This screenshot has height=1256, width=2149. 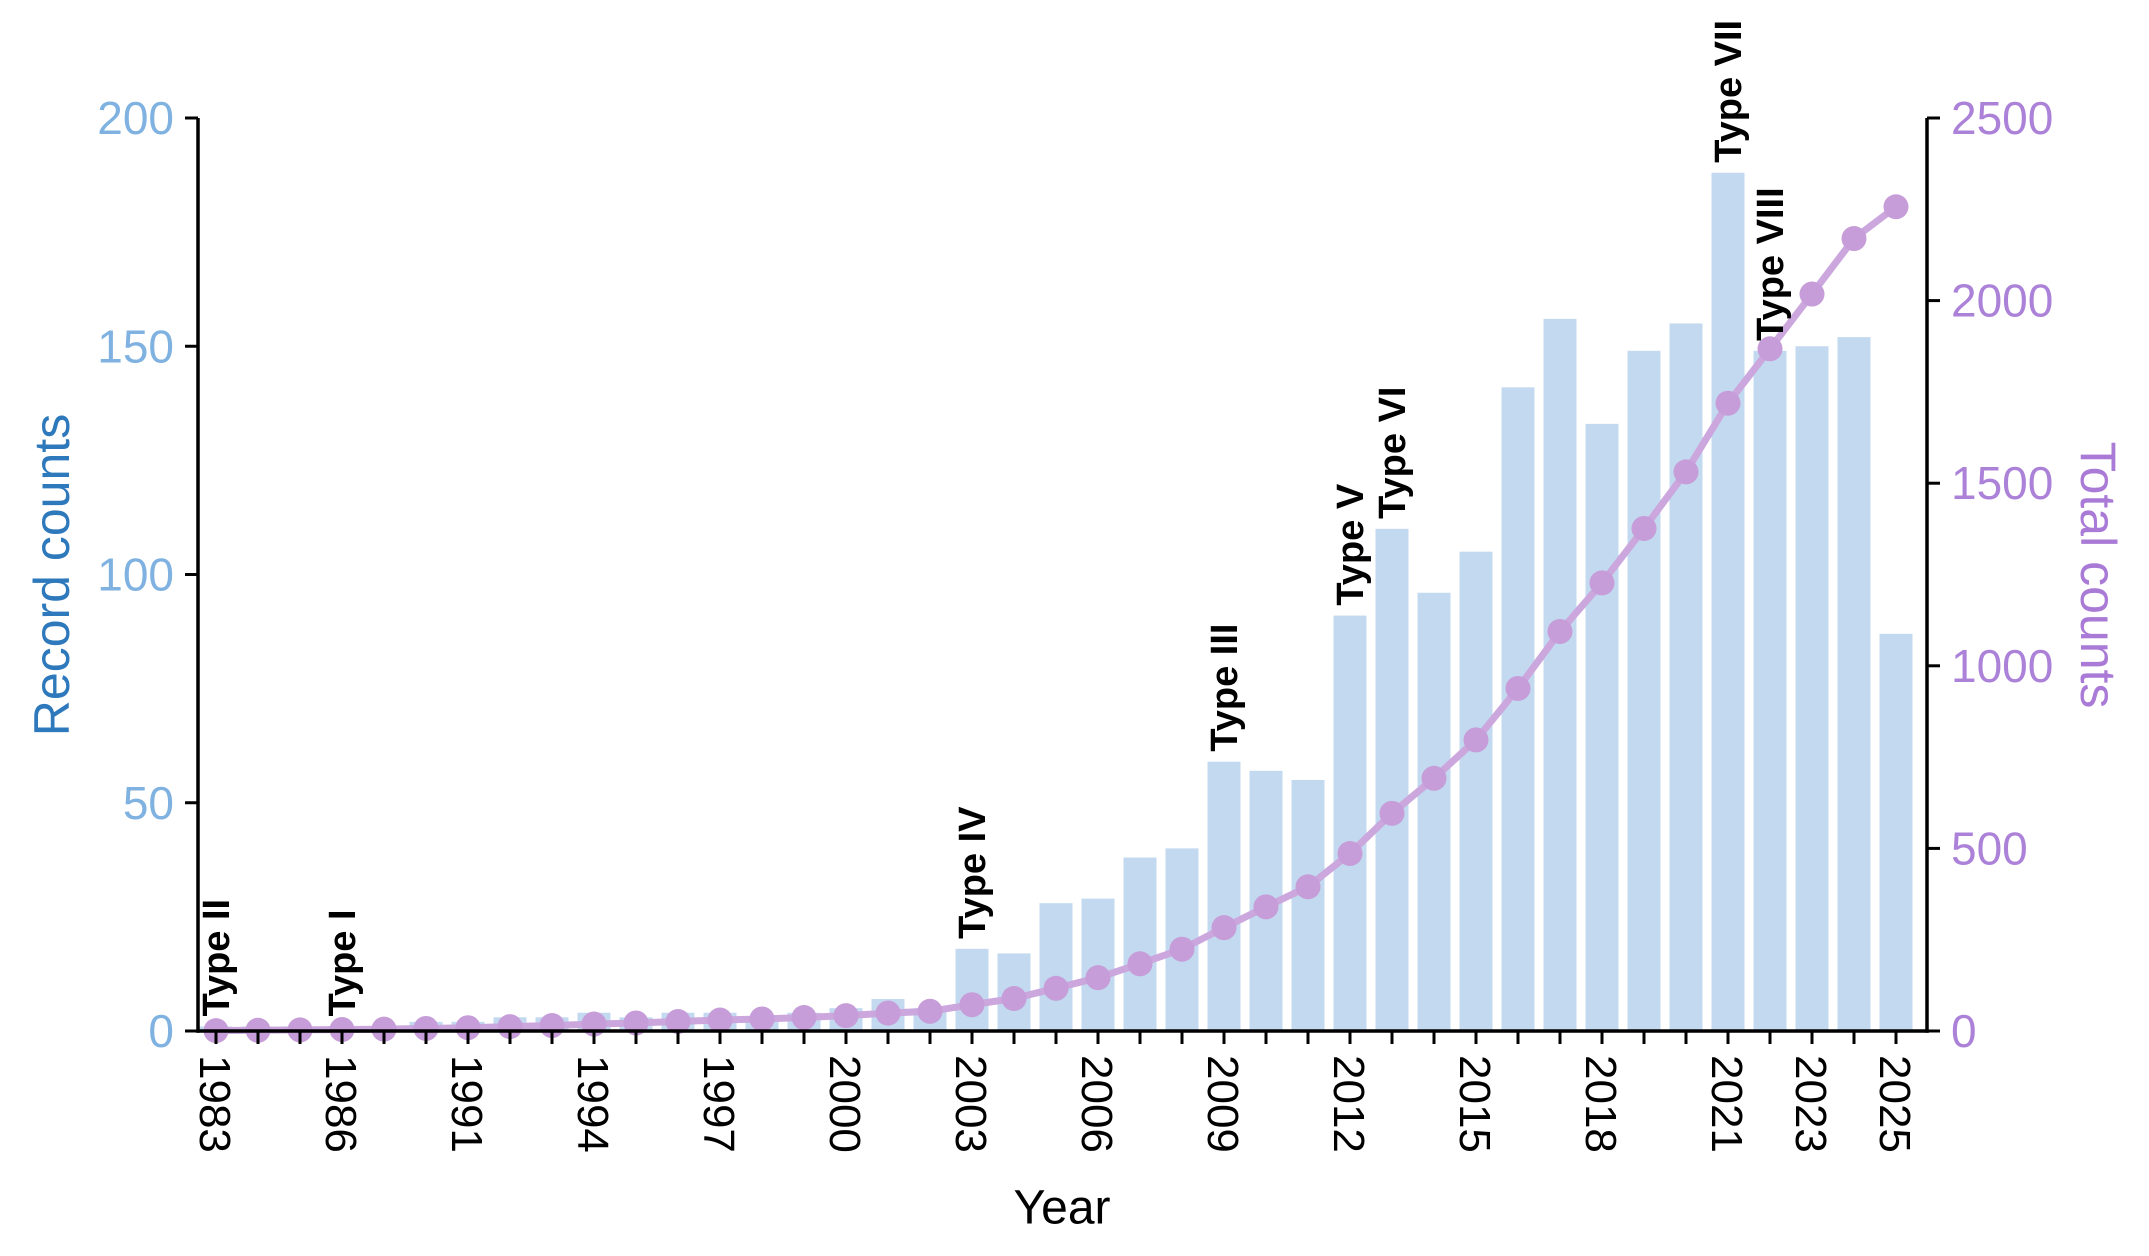 What do you see at coordinates (1726, 1104) in the screenshot?
I see `x-tick-label: 2021` at bounding box center [1726, 1104].